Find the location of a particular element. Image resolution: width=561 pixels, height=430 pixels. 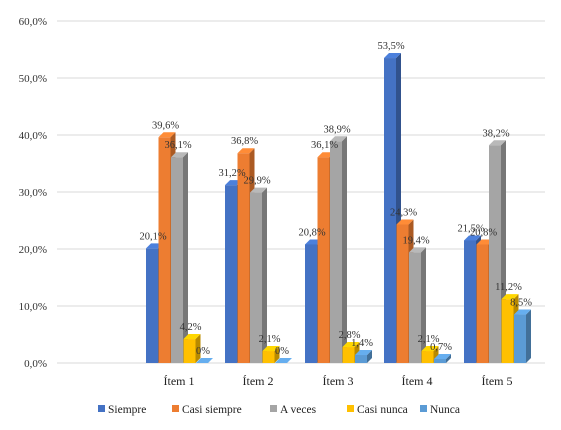

x-category-label: Ítem 1 is located at coordinates (179, 381).